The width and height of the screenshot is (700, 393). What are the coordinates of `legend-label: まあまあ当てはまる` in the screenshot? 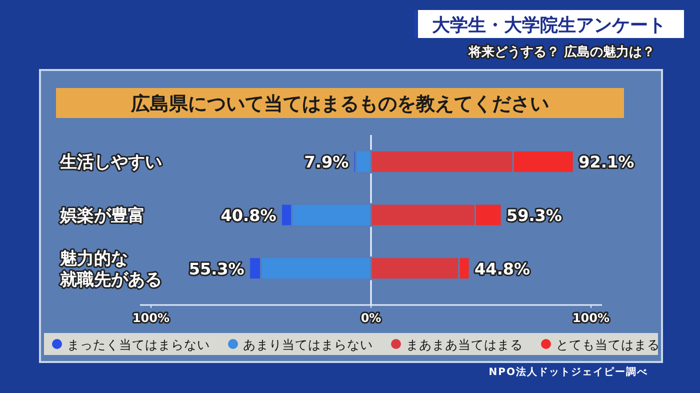 It's located at (464, 344).